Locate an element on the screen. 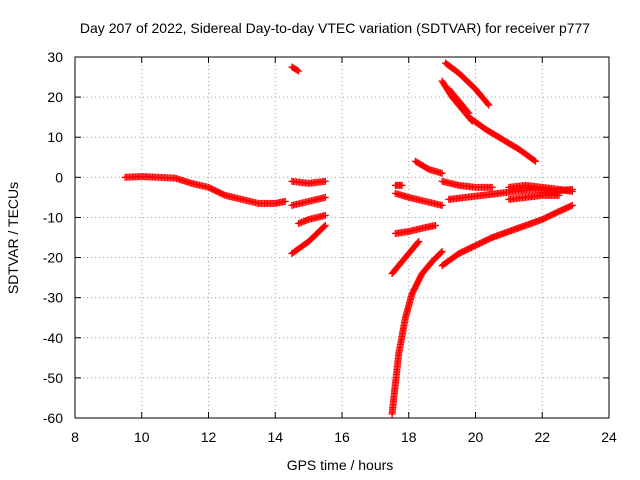 The image size is (640, 480). x-axis-label: GPS time / hours is located at coordinates (340, 465).